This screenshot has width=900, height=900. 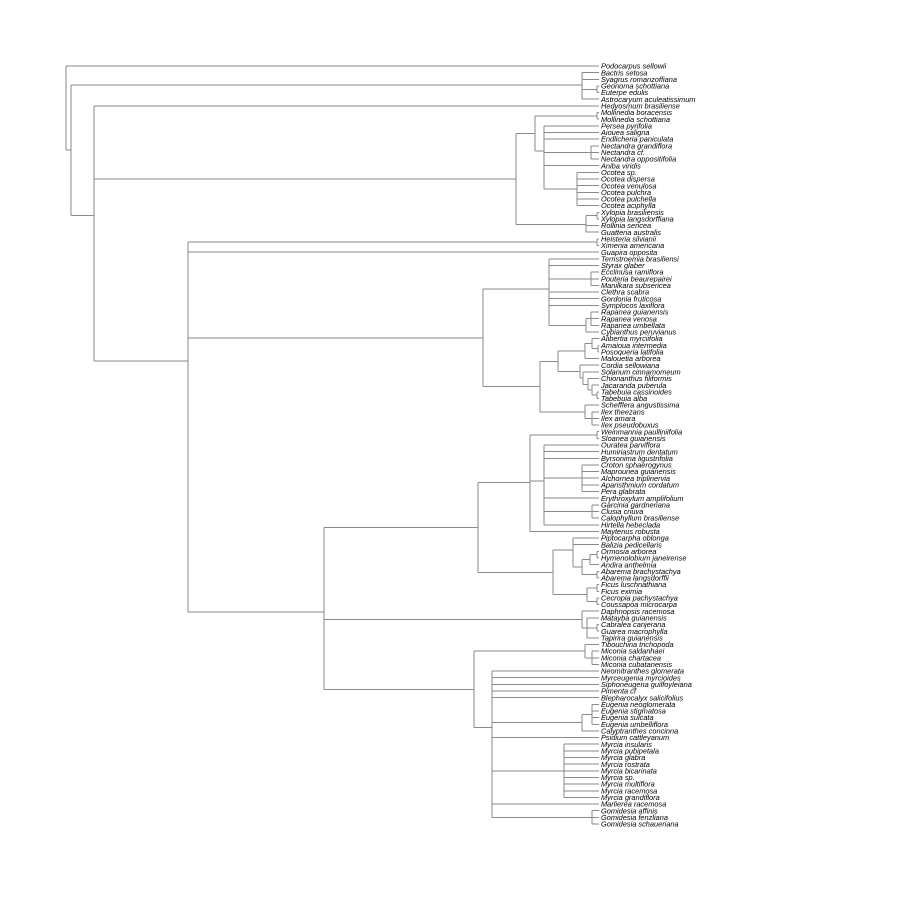 I want to click on tip-label: Guapira opposita, so click(x=629, y=252).